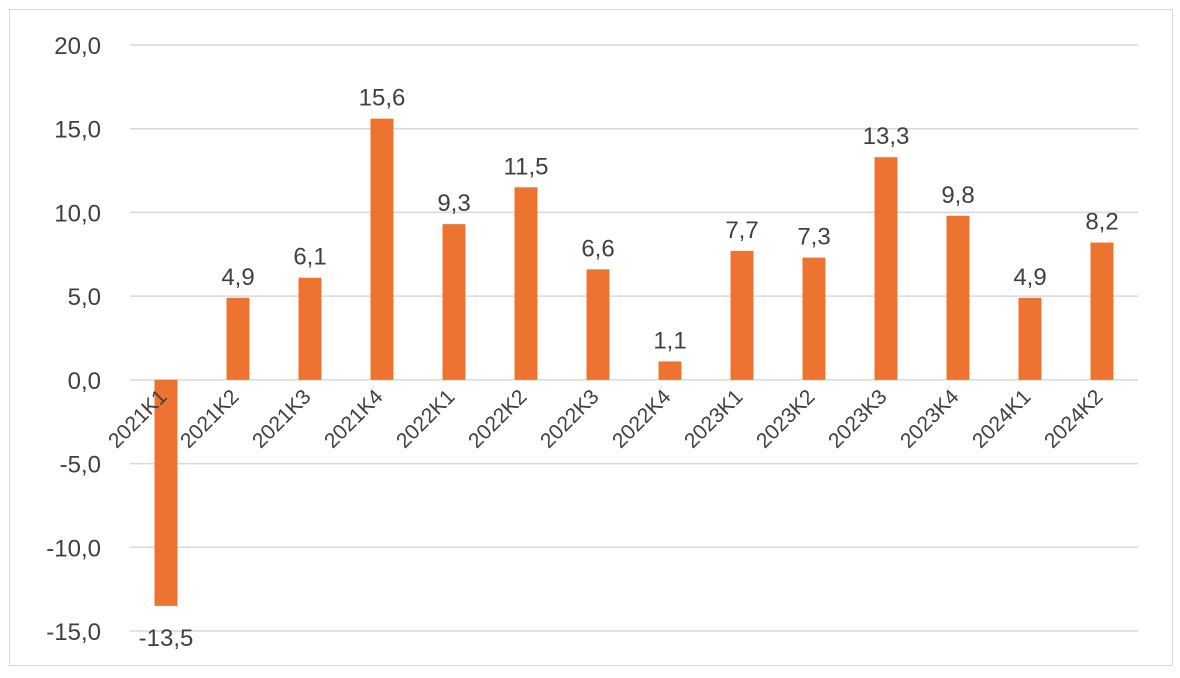 The image size is (1180, 678). What do you see at coordinates (742, 315) in the screenshot?
I see `bar-2023k1` at bounding box center [742, 315].